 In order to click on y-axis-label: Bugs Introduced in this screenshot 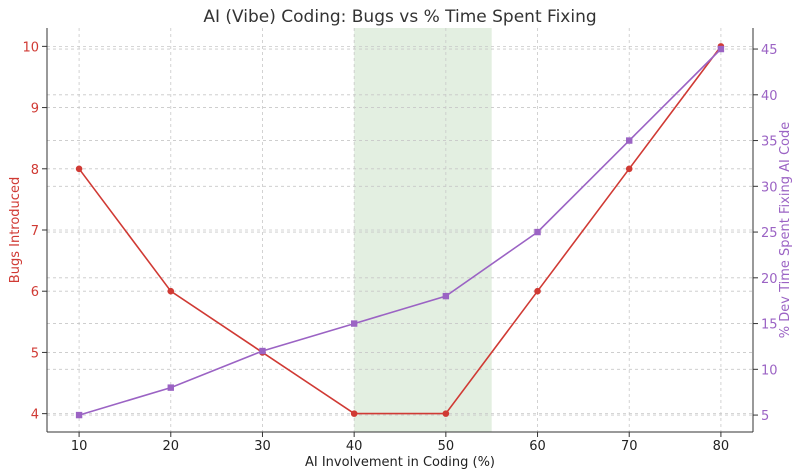, I will do `click(15, 230)`.